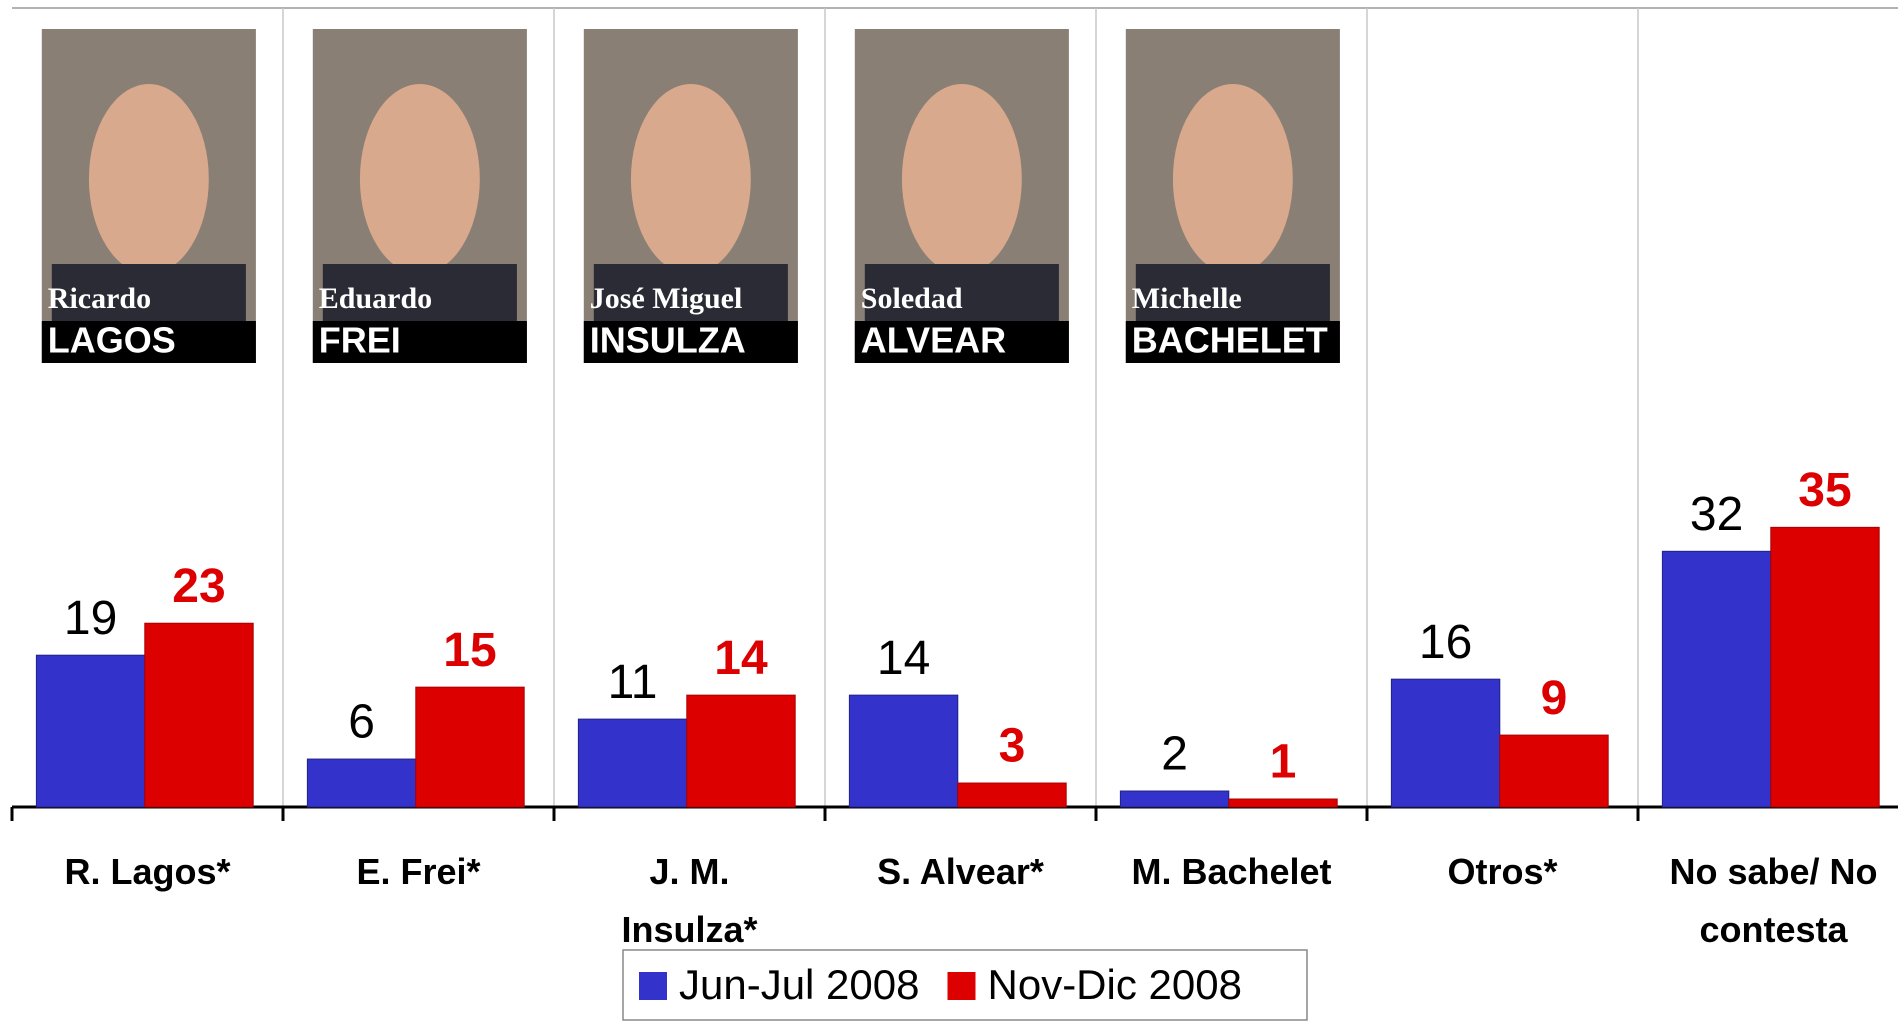  What do you see at coordinates (360, 340) in the screenshot?
I see `photo-last-name: FREI` at bounding box center [360, 340].